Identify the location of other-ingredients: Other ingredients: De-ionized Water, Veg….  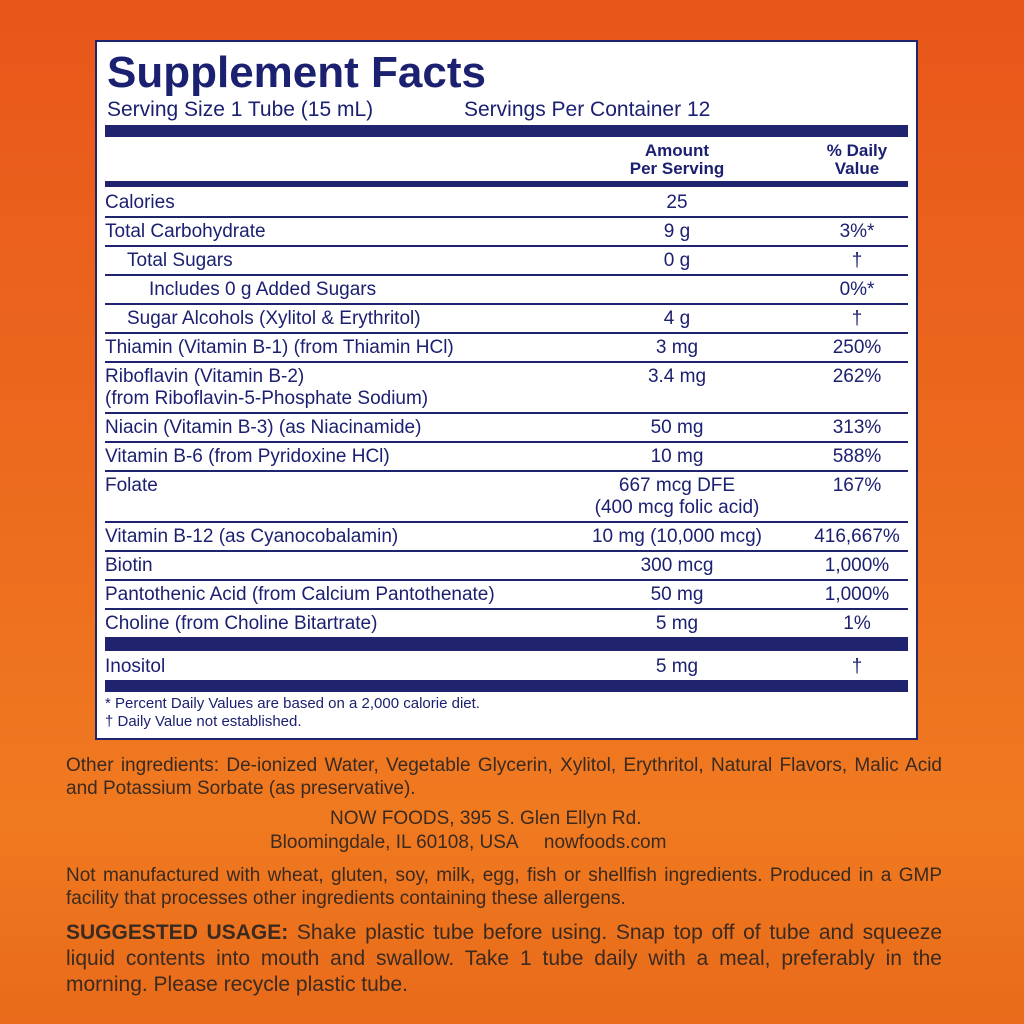
(504, 777).